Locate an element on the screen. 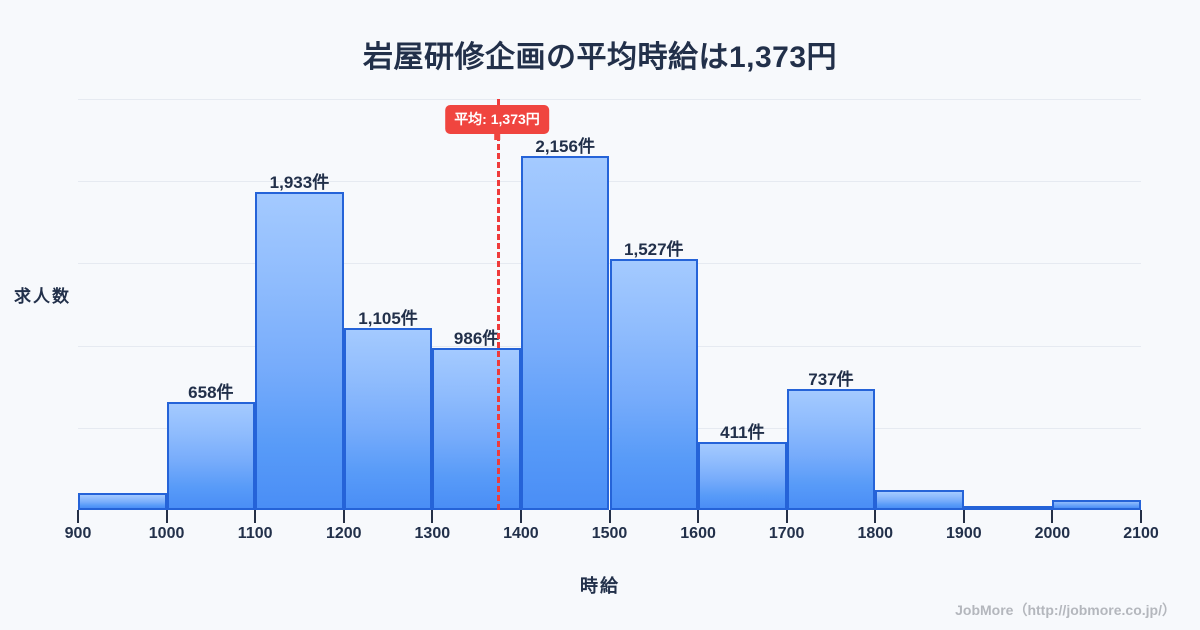  x-tick-label: 1700 is located at coordinates (786, 533).